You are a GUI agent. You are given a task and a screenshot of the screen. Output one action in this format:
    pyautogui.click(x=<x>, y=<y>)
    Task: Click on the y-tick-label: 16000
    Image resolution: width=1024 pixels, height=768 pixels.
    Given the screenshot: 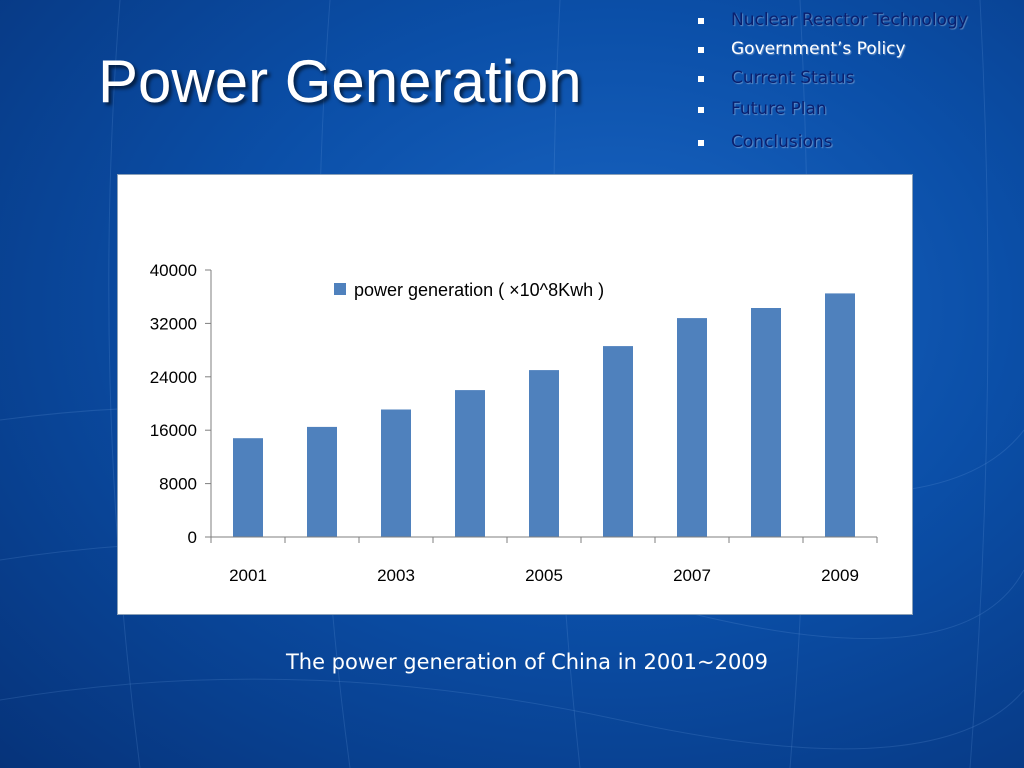 What is the action you would take?
    pyautogui.click(x=173, y=430)
    